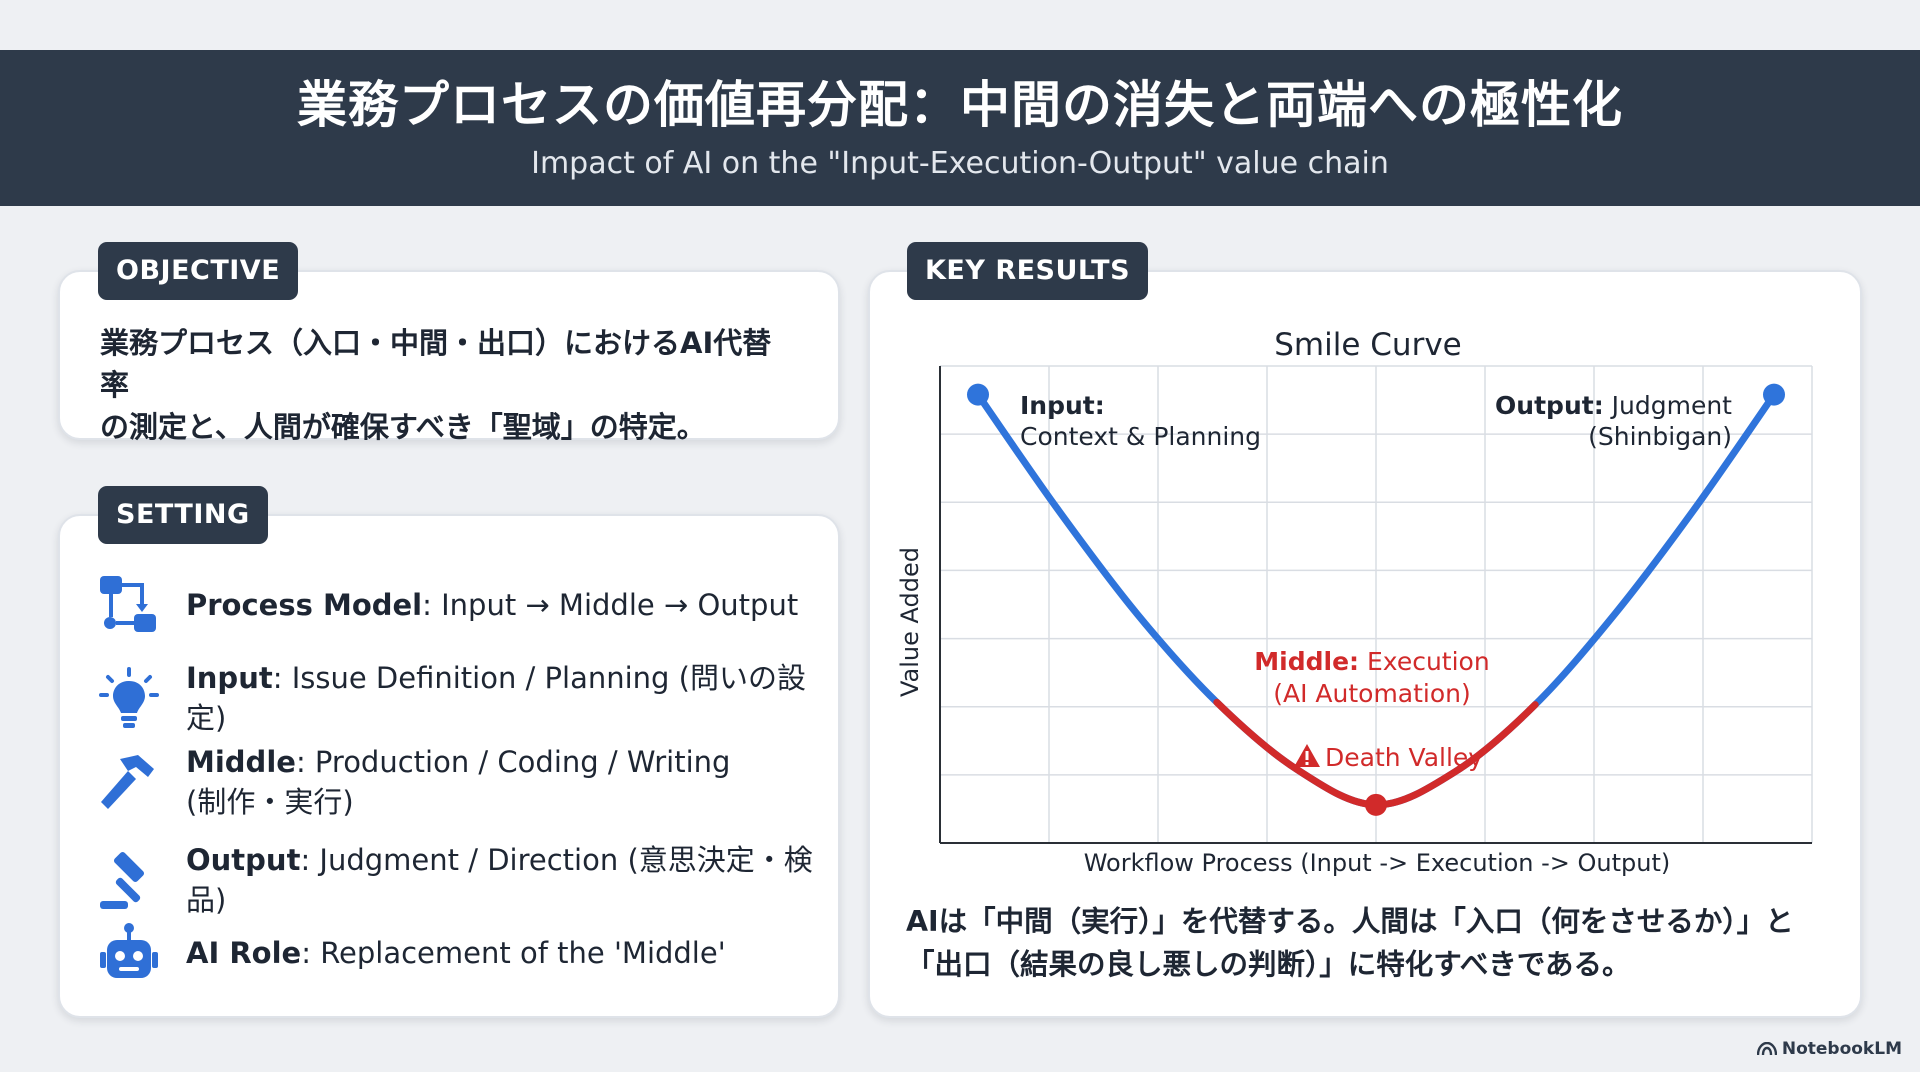 The height and width of the screenshot is (1072, 1920). I want to click on setting-value: : Production / Coding / Writing, so click(513, 762).